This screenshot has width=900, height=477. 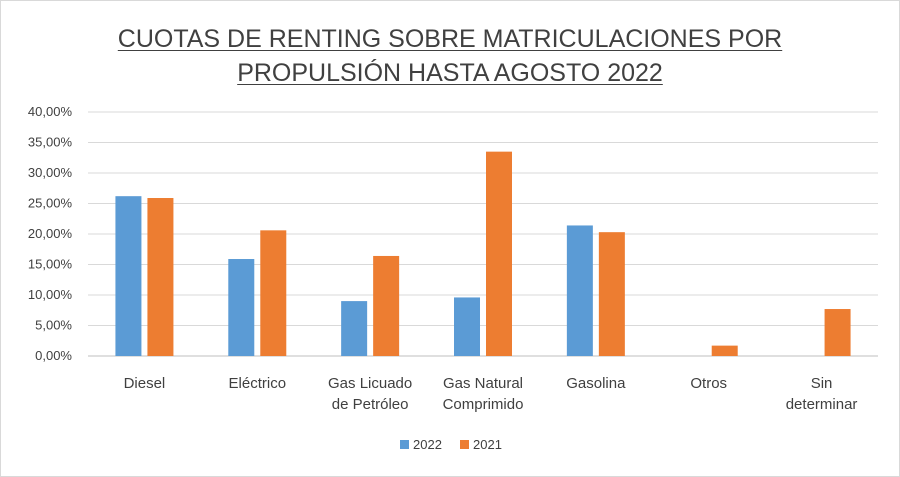 I want to click on y-tick-label: 15,00%, so click(x=50, y=264).